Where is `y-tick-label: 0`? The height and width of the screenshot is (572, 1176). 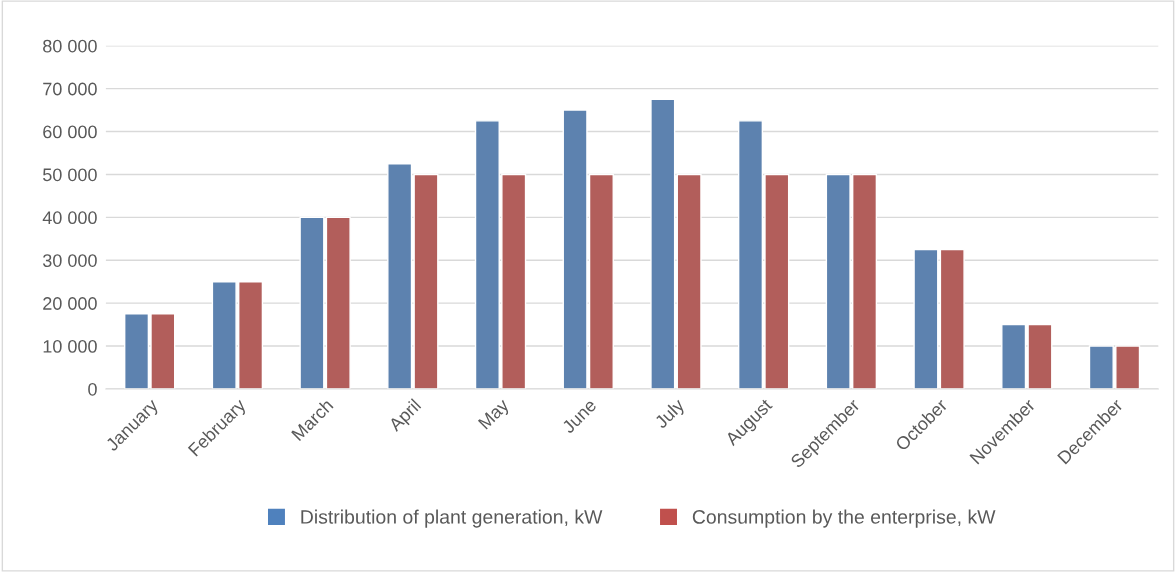 y-tick-label: 0 is located at coordinates (92, 389).